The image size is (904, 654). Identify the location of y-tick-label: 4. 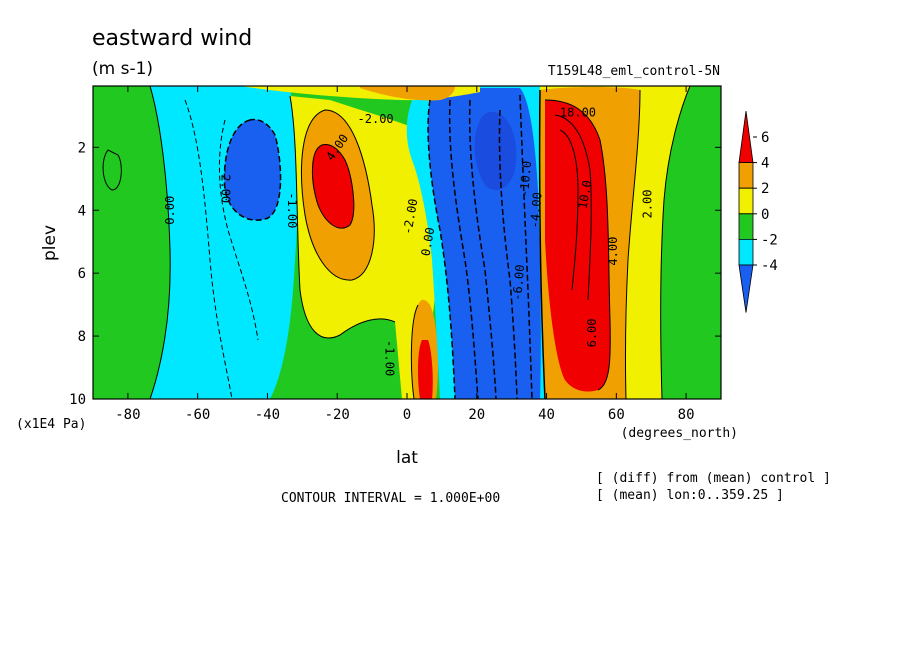
(82, 211).